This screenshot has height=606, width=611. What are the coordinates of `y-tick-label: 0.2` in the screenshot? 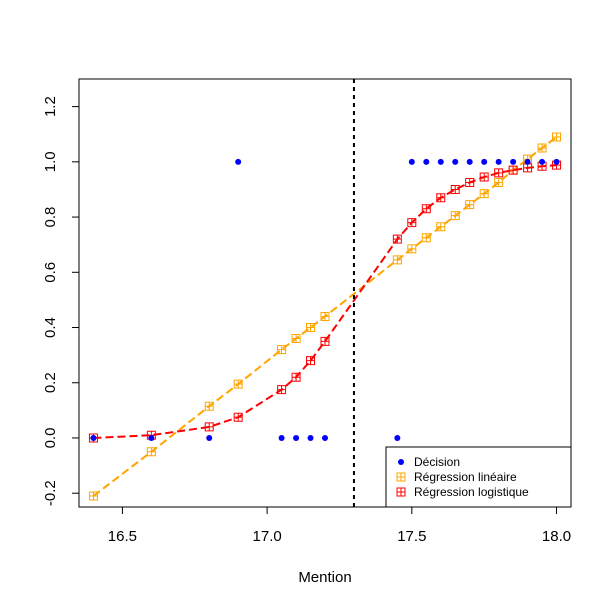 It's located at (50, 382).